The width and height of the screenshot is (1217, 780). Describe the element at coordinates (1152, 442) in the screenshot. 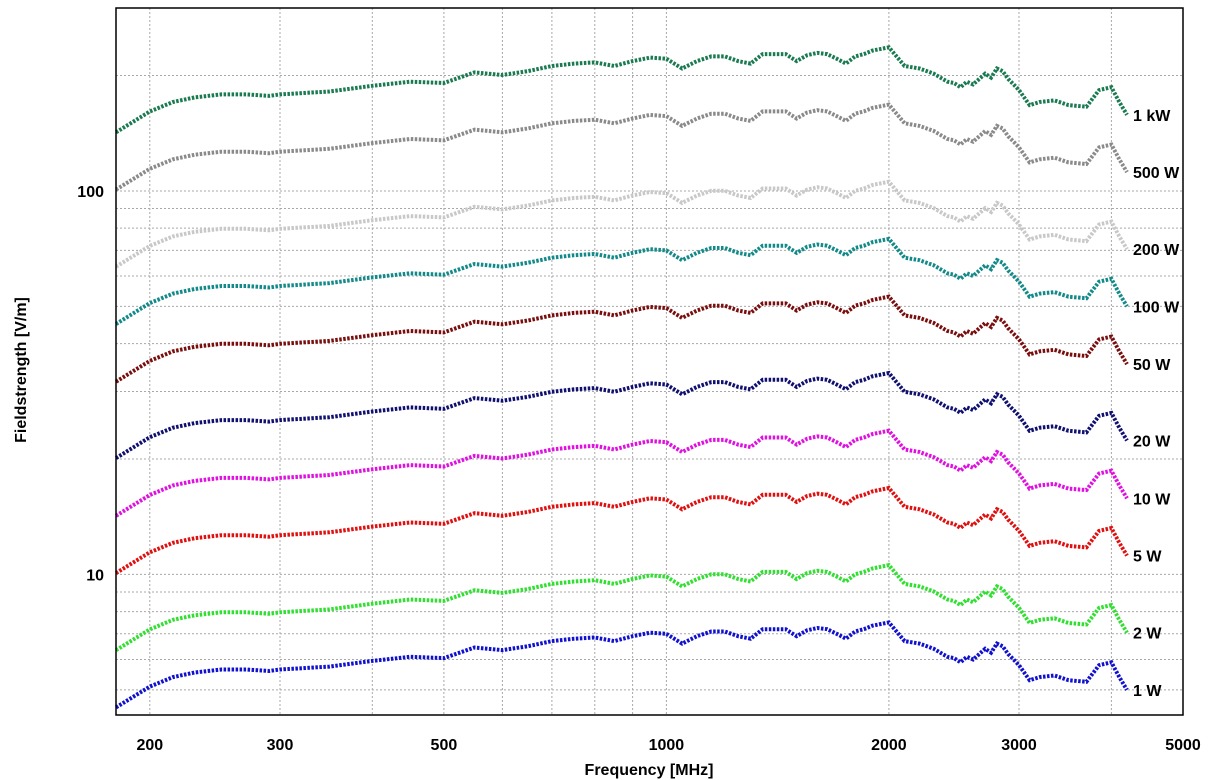

I see `series-label: 20 W` at that location.